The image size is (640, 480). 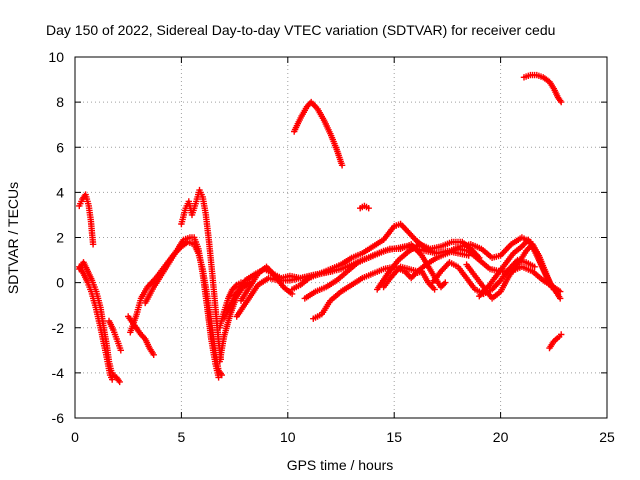 I want to click on y-tick-label: 10, so click(x=56, y=57).